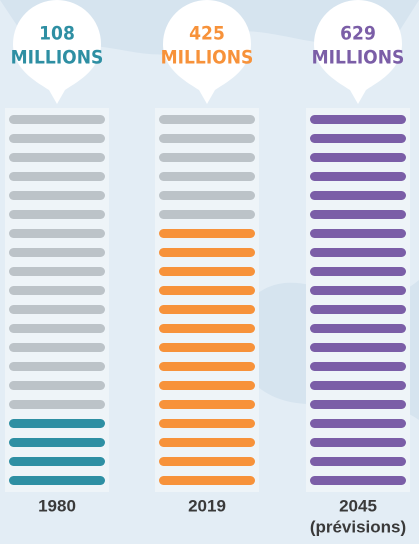  I want to click on year-note: (prévisions), so click(358, 526).